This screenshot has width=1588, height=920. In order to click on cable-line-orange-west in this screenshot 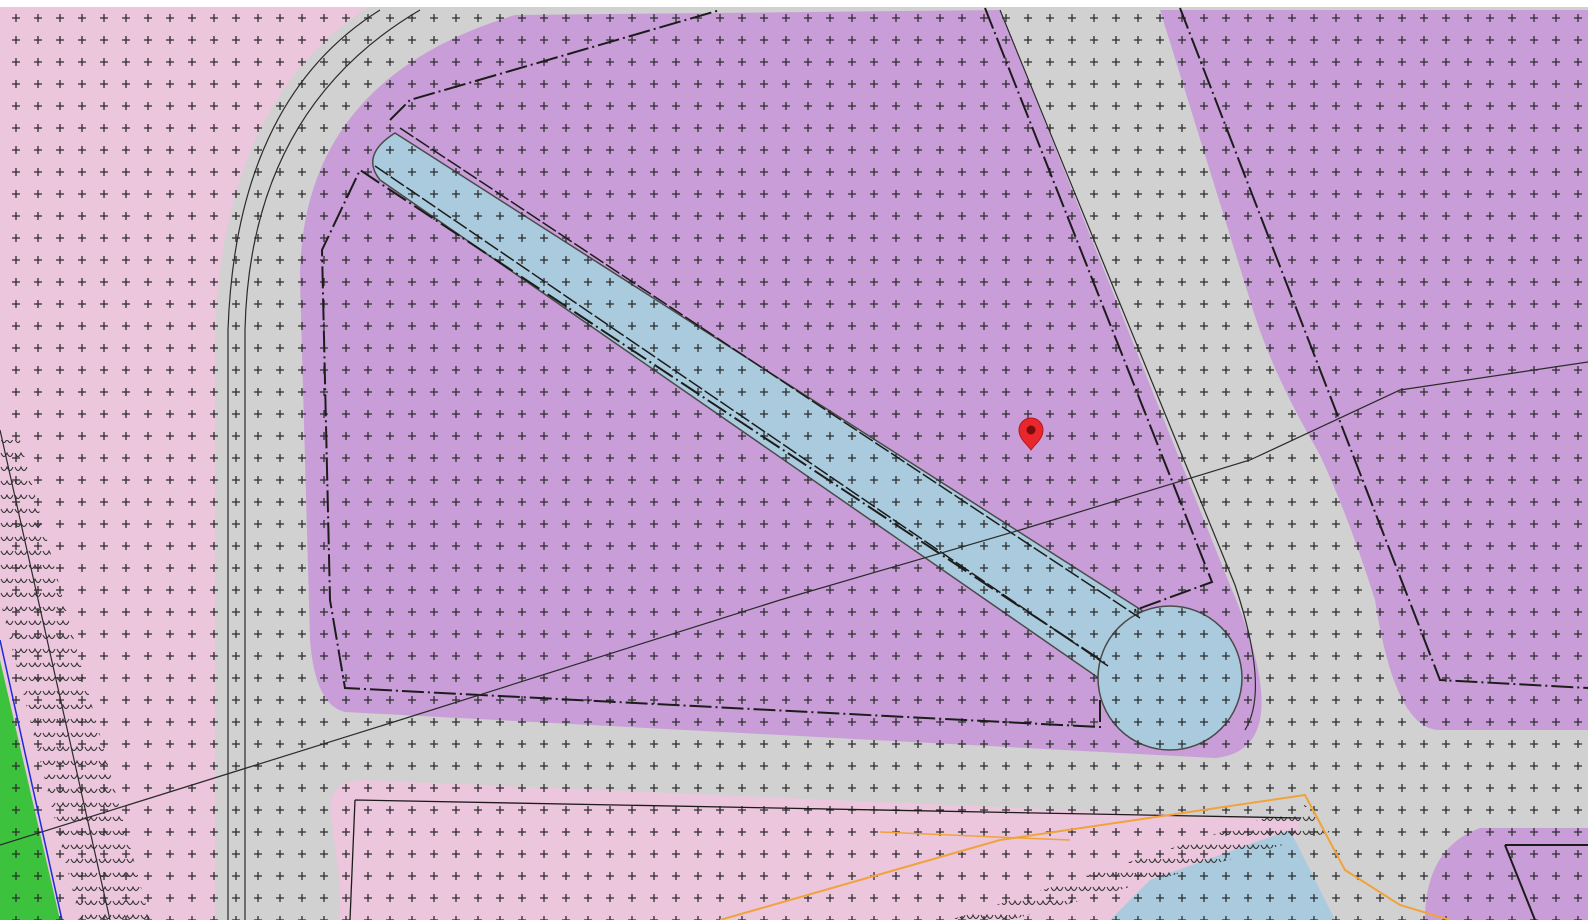, I will do `click(975, 836)`.